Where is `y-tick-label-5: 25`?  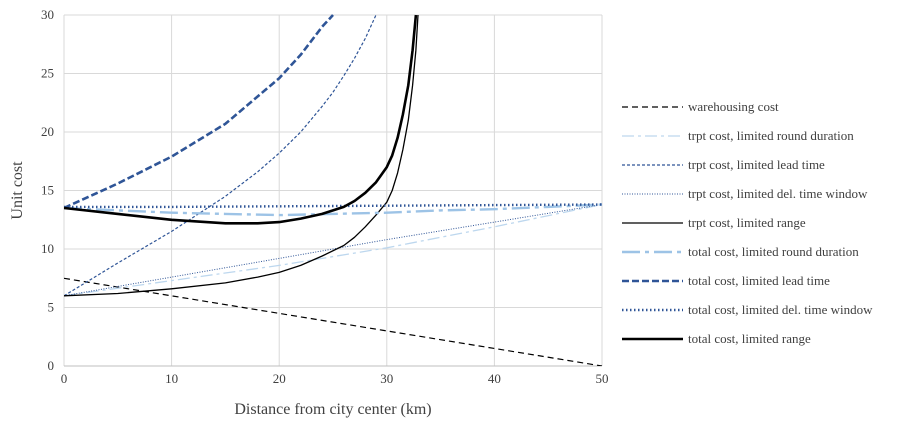 y-tick-label-5: 25 is located at coordinates (47, 73).